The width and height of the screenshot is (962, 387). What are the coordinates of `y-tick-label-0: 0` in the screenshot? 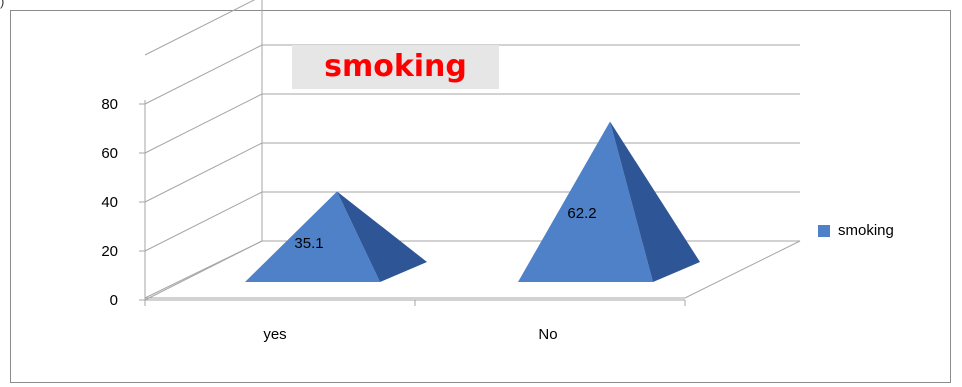 It's located at (114, 300).